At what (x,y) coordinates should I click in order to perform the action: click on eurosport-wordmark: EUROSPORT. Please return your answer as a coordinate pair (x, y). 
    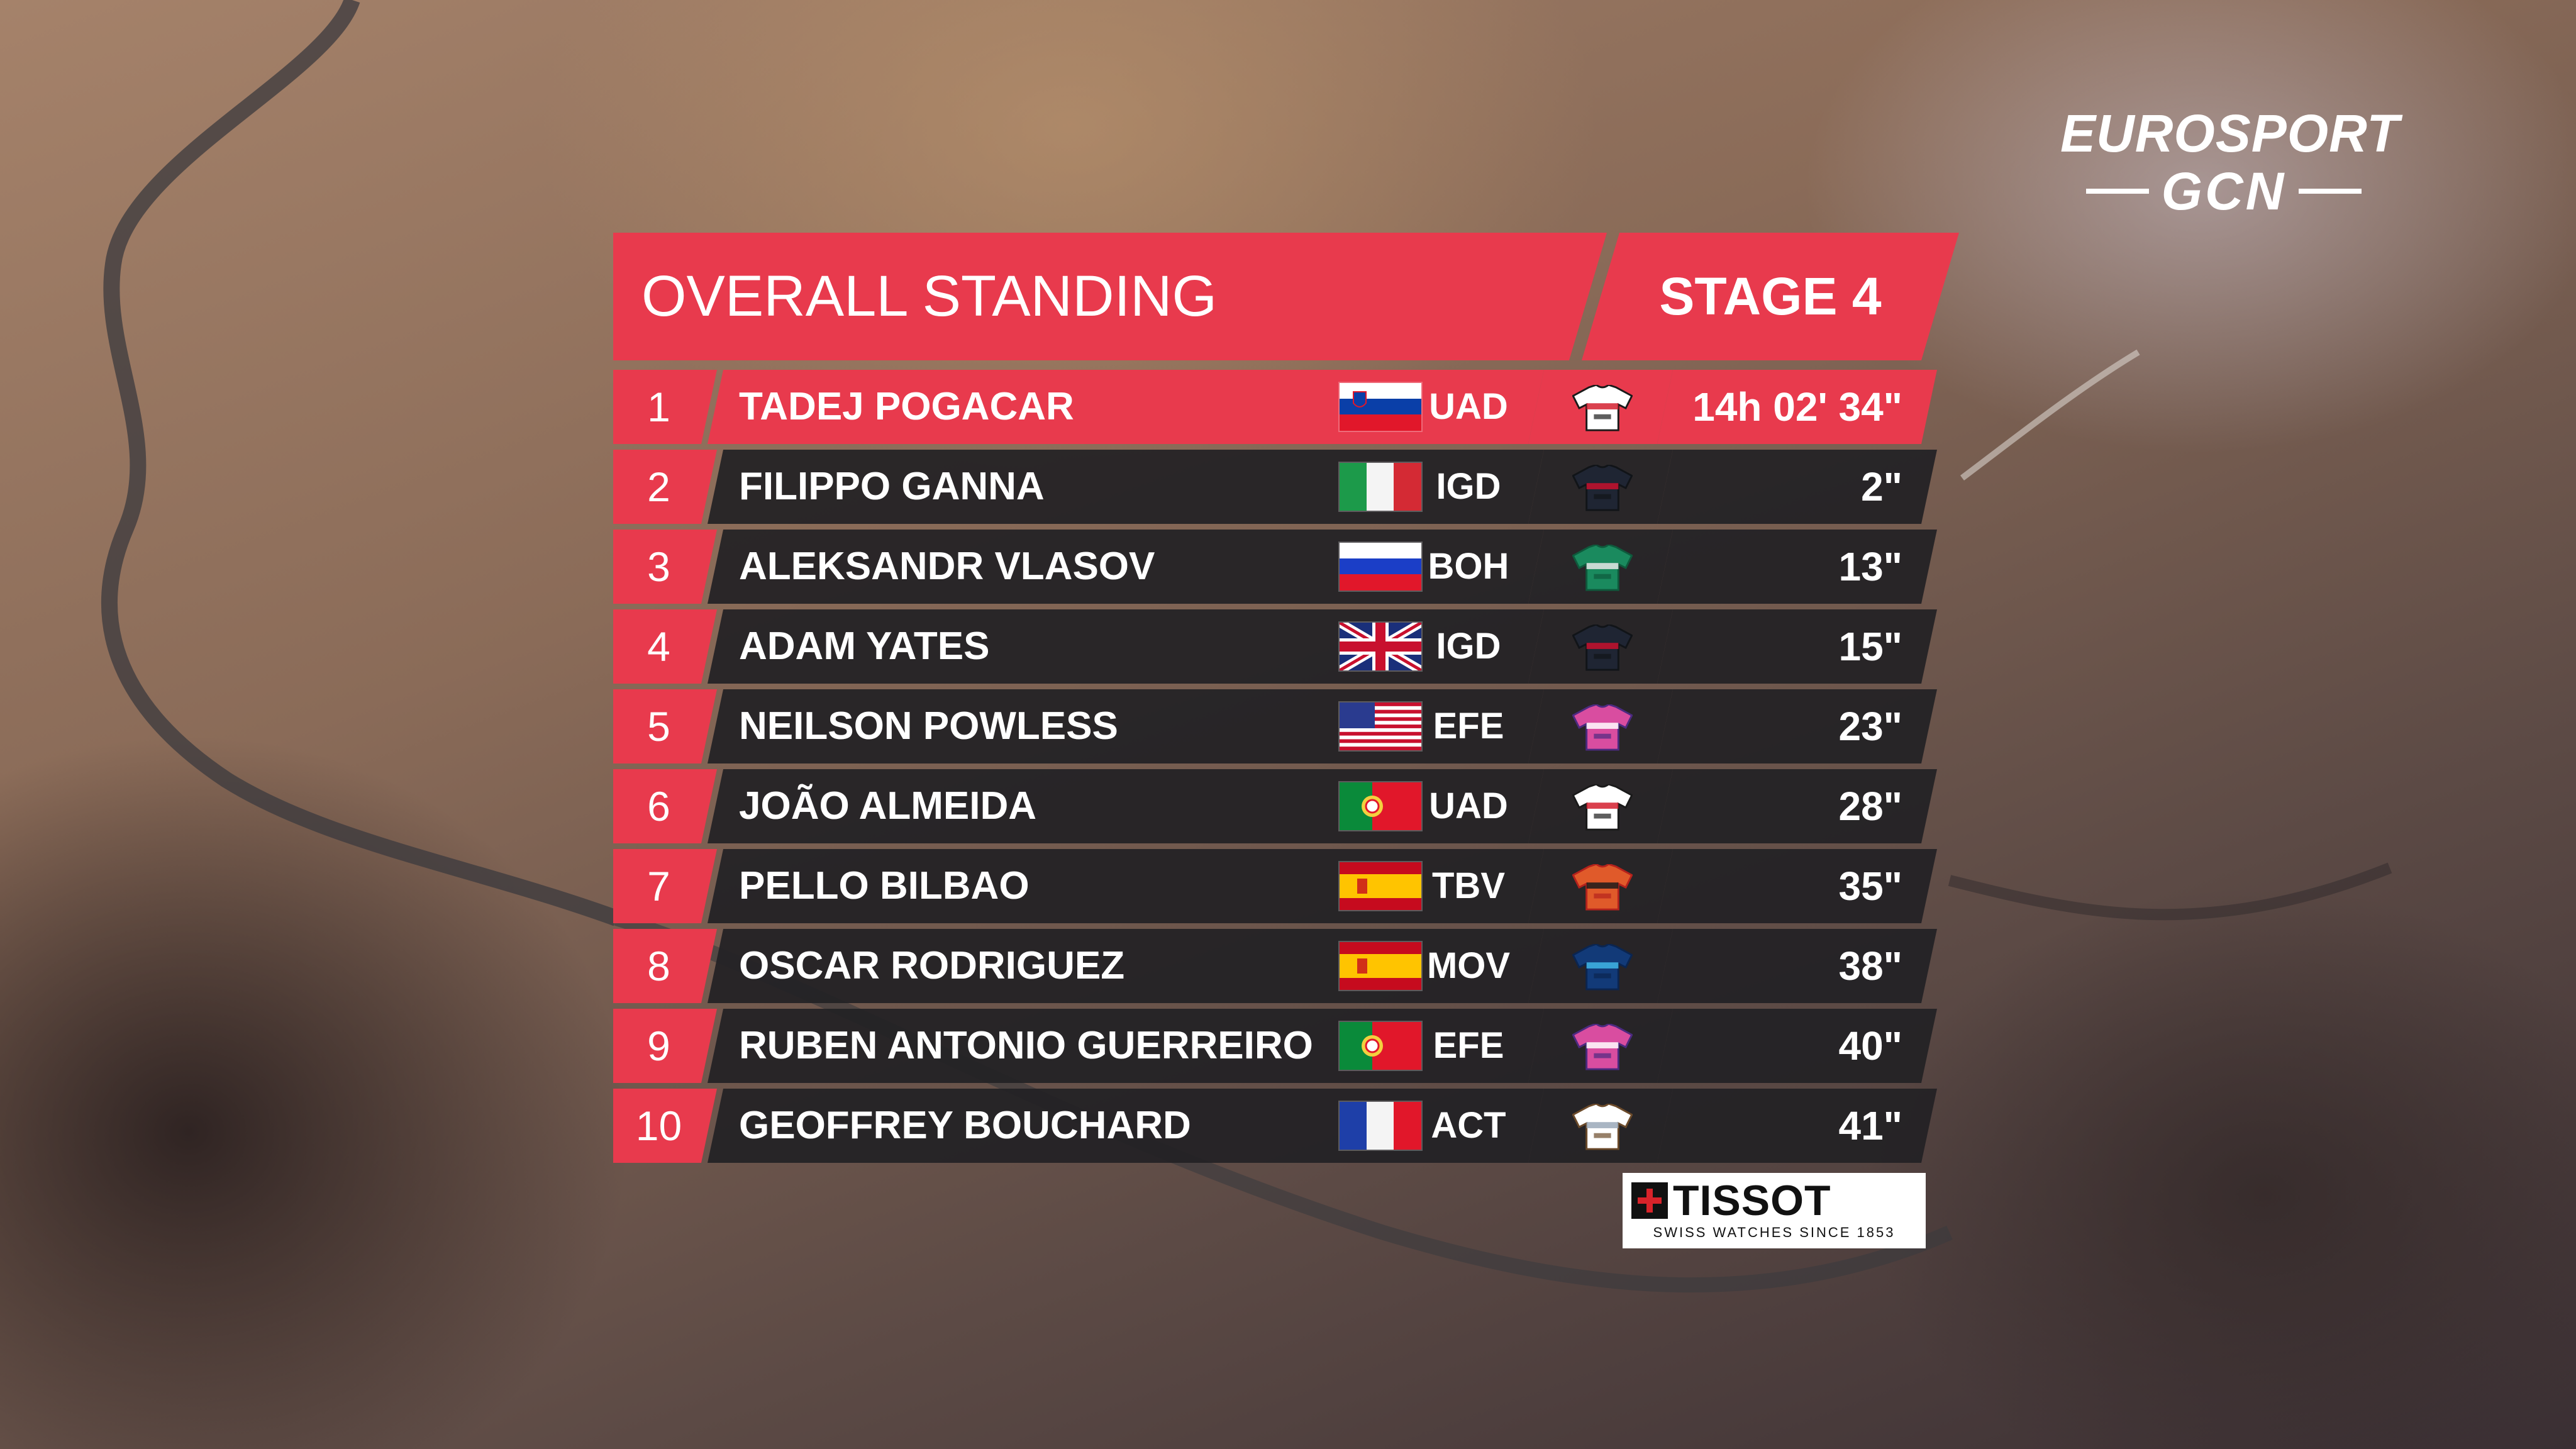
    Looking at the image, I should click on (2230, 133).